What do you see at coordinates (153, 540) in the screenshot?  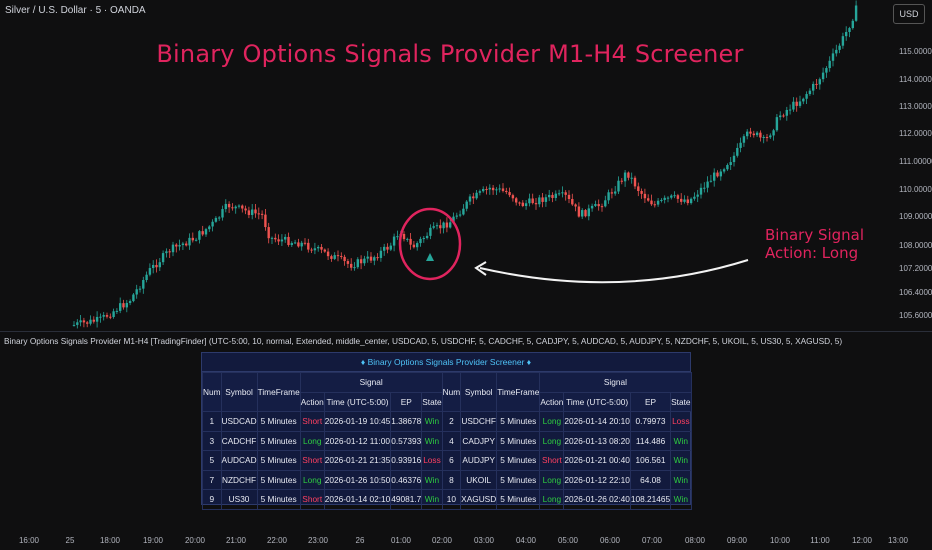 I see `time-axis-label: 19:00` at bounding box center [153, 540].